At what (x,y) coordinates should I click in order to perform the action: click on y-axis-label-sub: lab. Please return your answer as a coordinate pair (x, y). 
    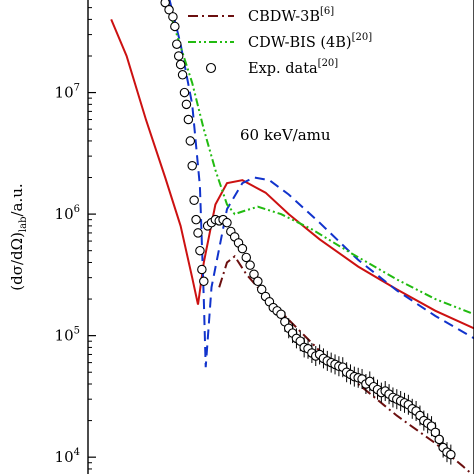
    Looking at the image, I should click on (23, 225).